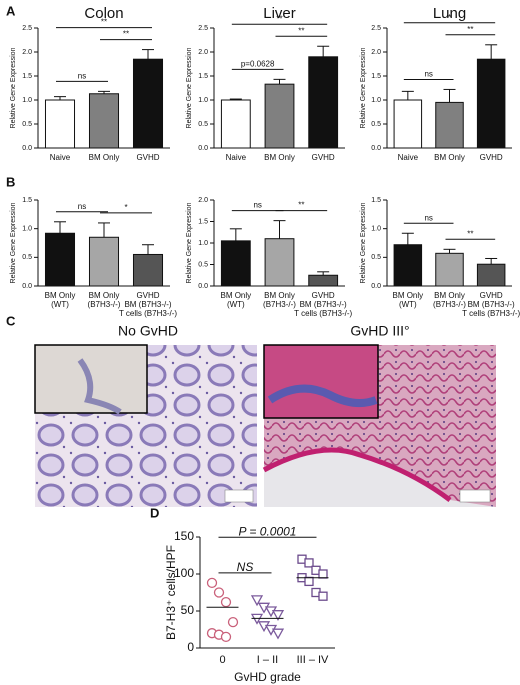 The image size is (520, 685). I want to click on y-tick-label: 100, so click(184, 573).